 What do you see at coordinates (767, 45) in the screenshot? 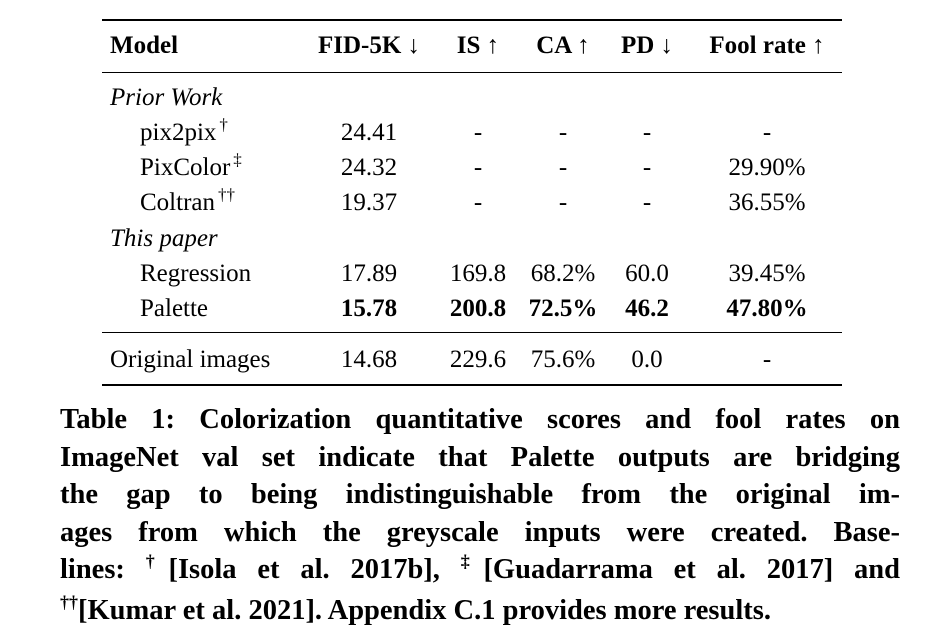
I see `header-fool-rate: Fool rate ↑` at bounding box center [767, 45].